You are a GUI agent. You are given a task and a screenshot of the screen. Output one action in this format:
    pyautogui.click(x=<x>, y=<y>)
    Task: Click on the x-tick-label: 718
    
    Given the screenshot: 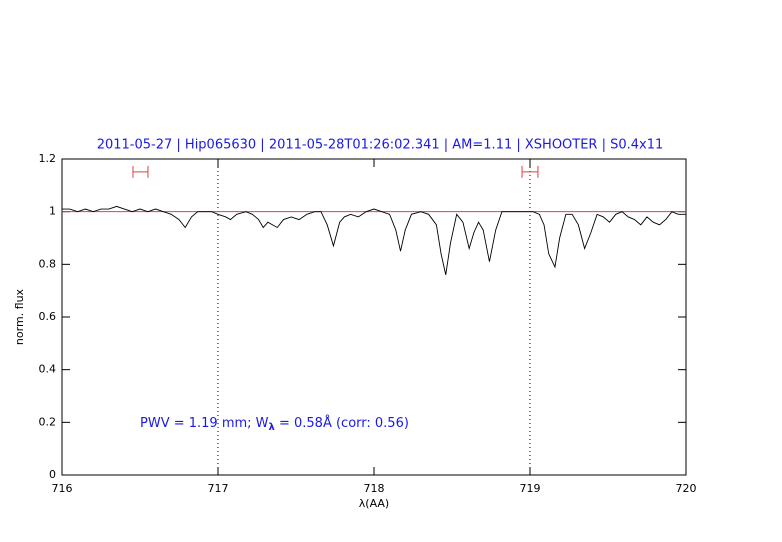 What is the action you would take?
    pyautogui.click(x=374, y=488)
    